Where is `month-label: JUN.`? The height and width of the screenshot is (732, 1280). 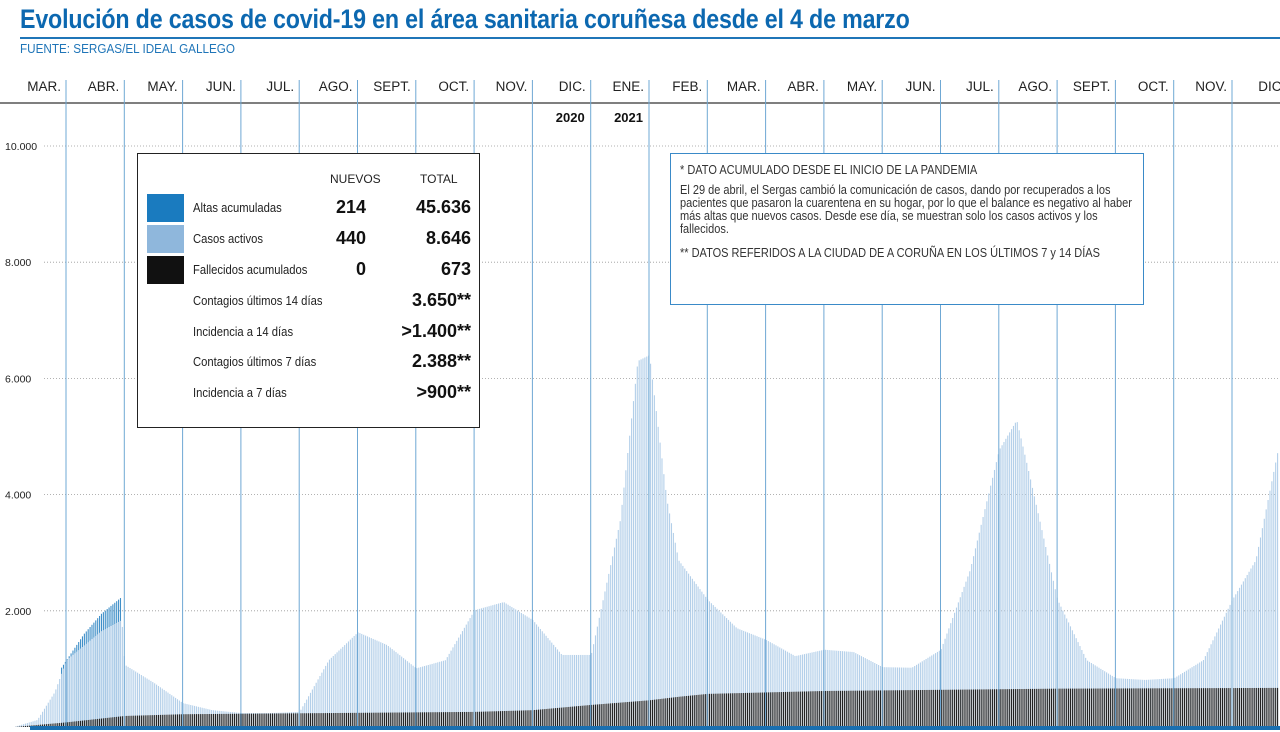 month-label: JUN. is located at coordinates (921, 86).